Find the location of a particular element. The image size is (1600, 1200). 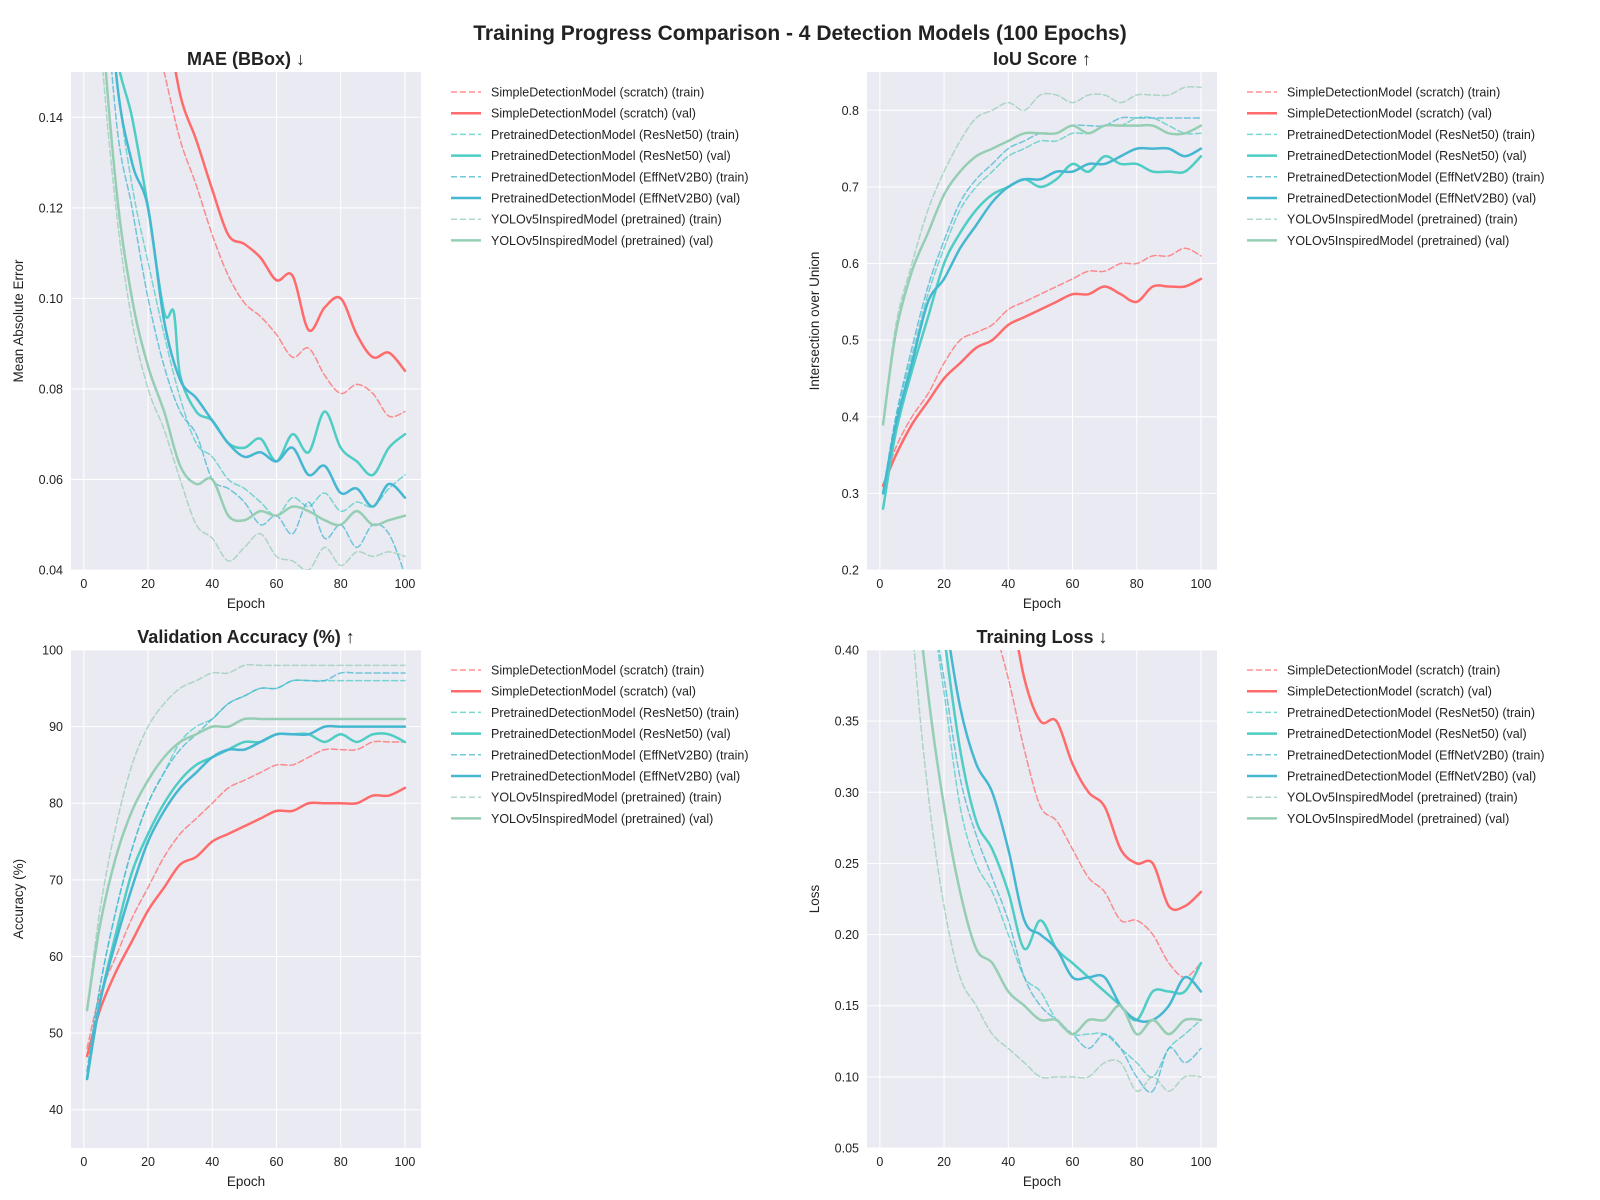

series-line-pretraineddetectionmodel-resnet50-val is located at coordinates (1042, 332).